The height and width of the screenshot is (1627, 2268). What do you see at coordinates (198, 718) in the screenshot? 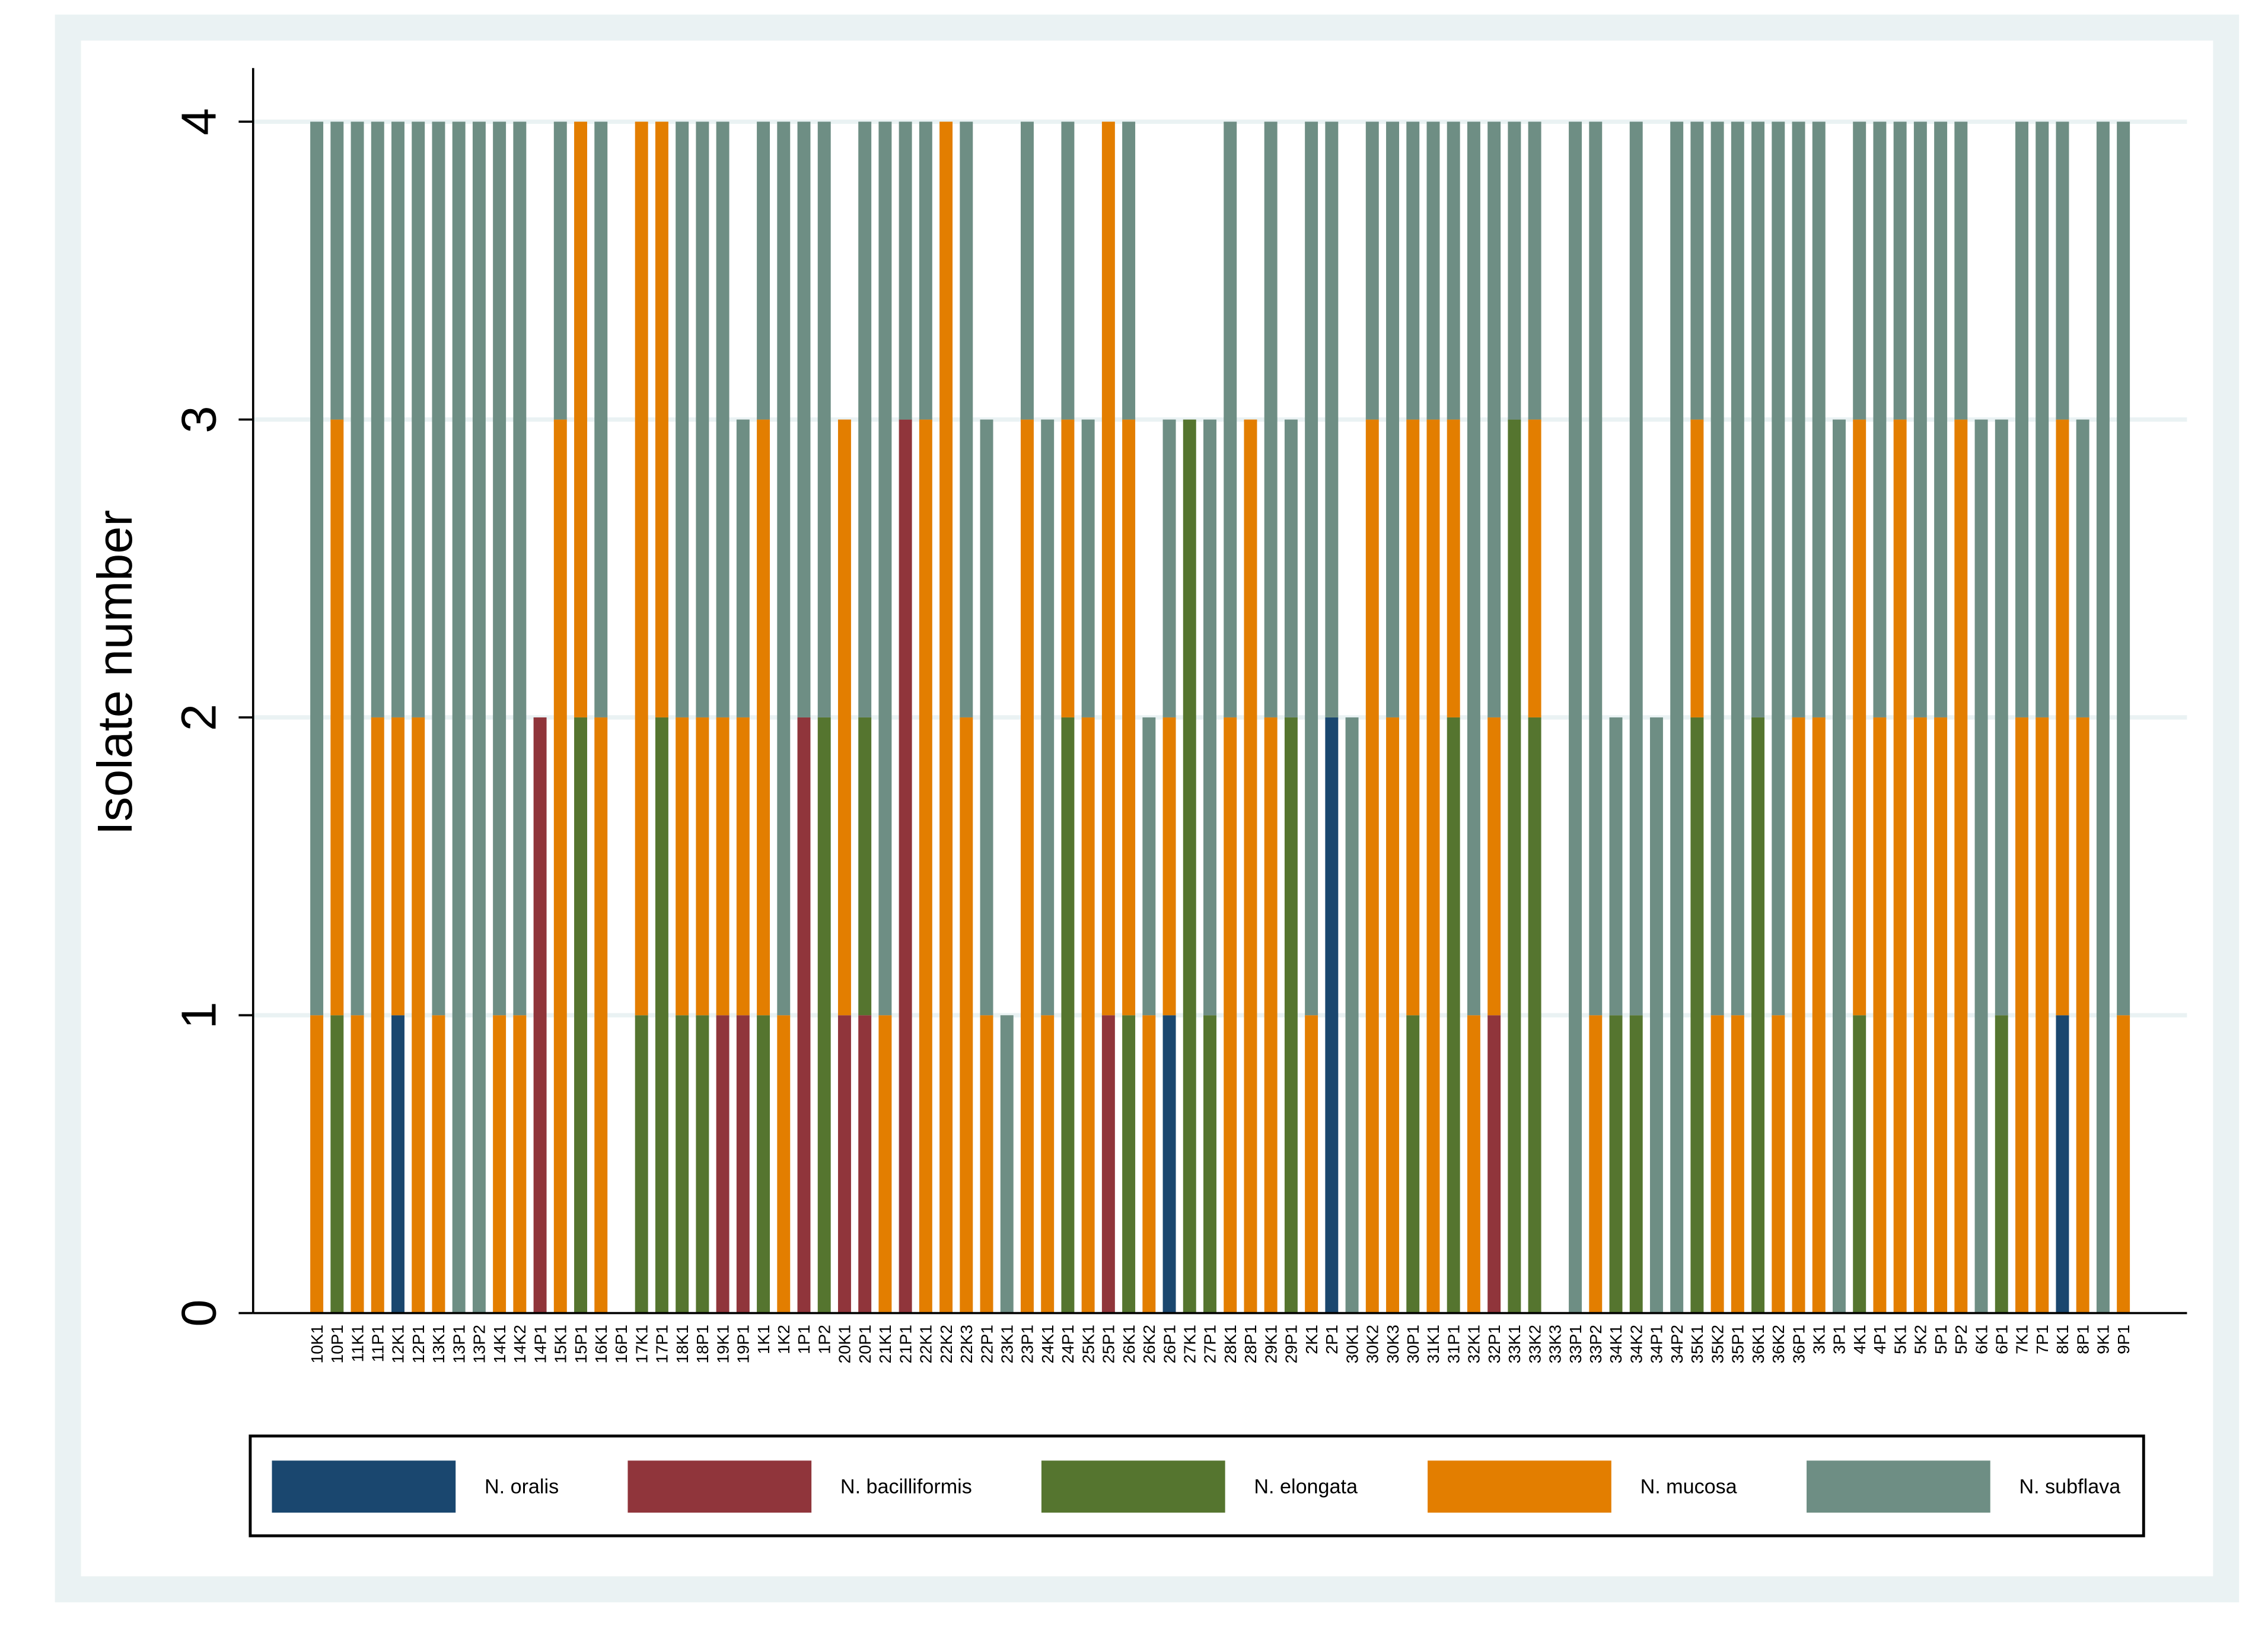
I see `y-tick-label: 2` at bounding box center [198, 718].